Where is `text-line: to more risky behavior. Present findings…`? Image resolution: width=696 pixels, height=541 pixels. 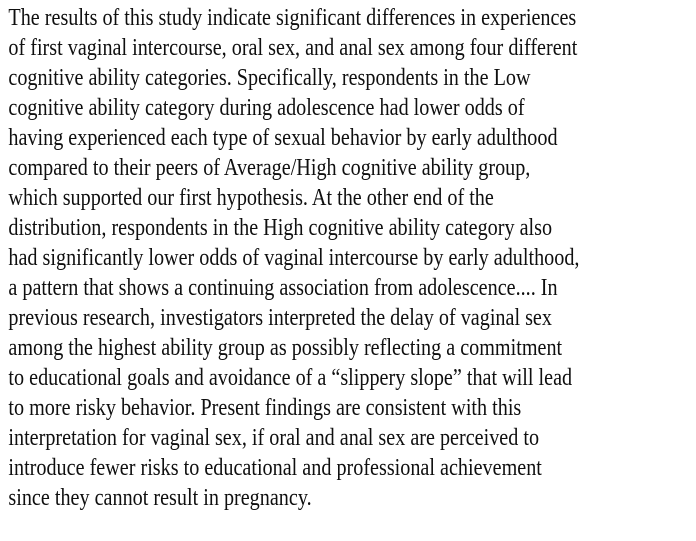 text-line: to more risky behavior. Present findings… is located at coordinates (265, 408).